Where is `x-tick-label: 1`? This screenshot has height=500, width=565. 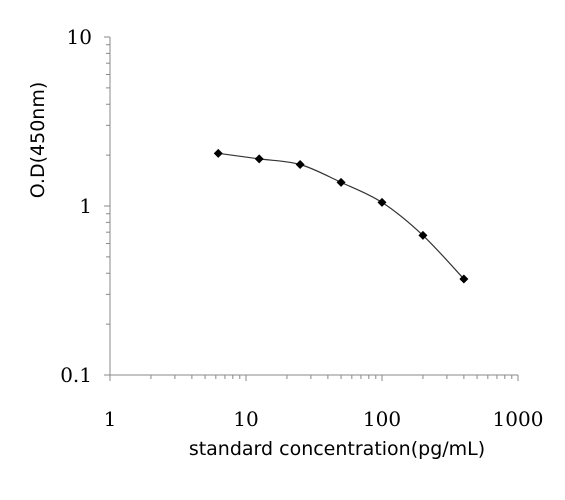 x-tick-label: 1 is located at coordinates (110, 419).